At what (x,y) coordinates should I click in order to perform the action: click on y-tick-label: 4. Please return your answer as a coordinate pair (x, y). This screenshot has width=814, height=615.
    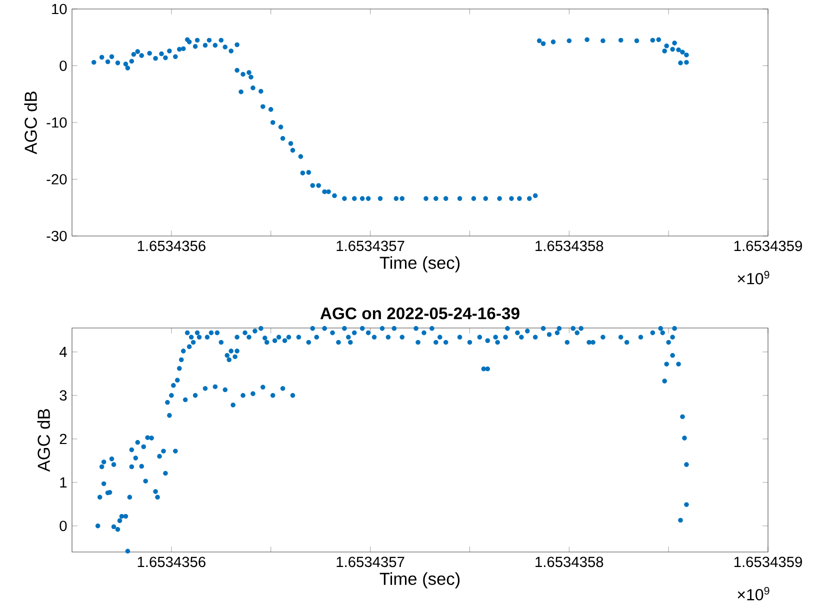
    Looking at the image, I should click on (63, 351).